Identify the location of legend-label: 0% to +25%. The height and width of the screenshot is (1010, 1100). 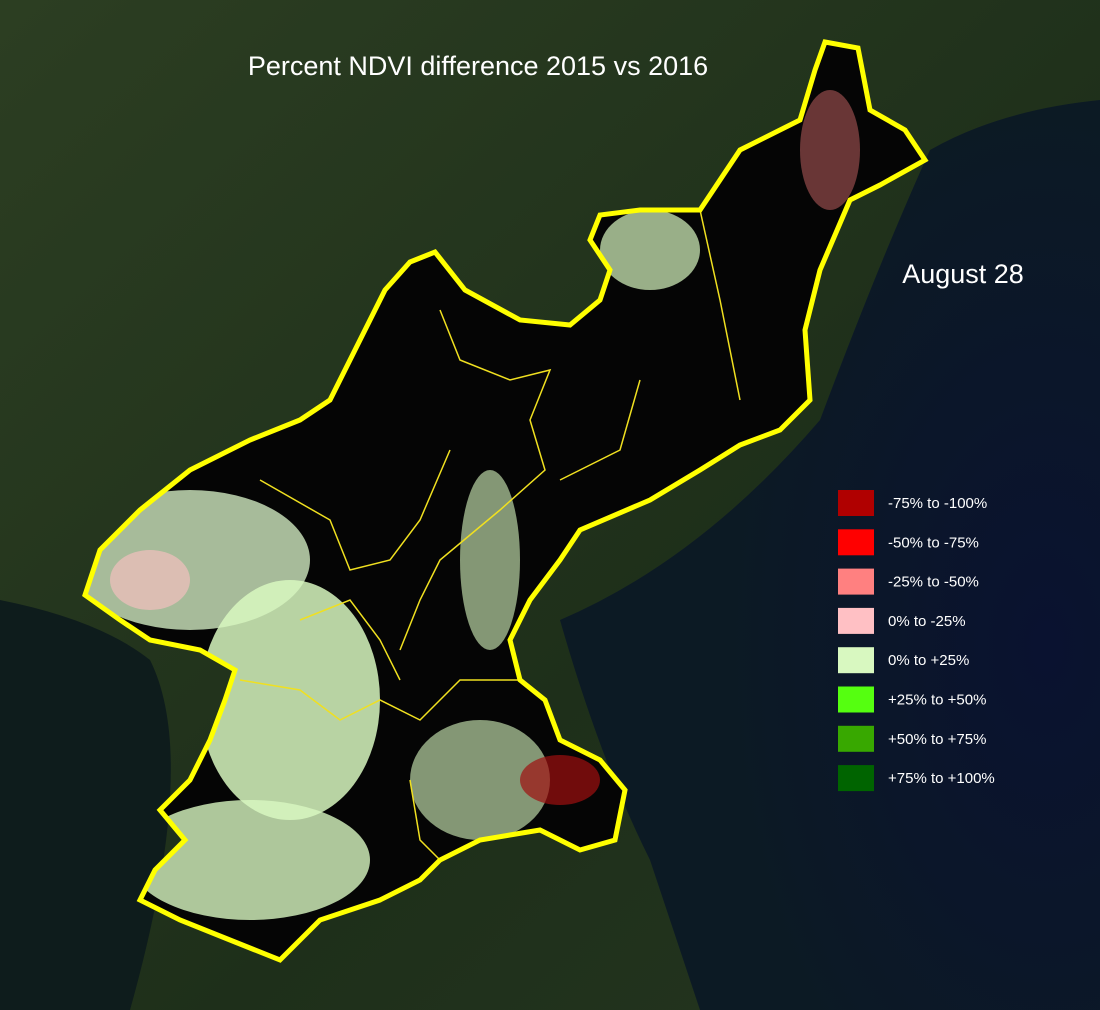
(928, 660).